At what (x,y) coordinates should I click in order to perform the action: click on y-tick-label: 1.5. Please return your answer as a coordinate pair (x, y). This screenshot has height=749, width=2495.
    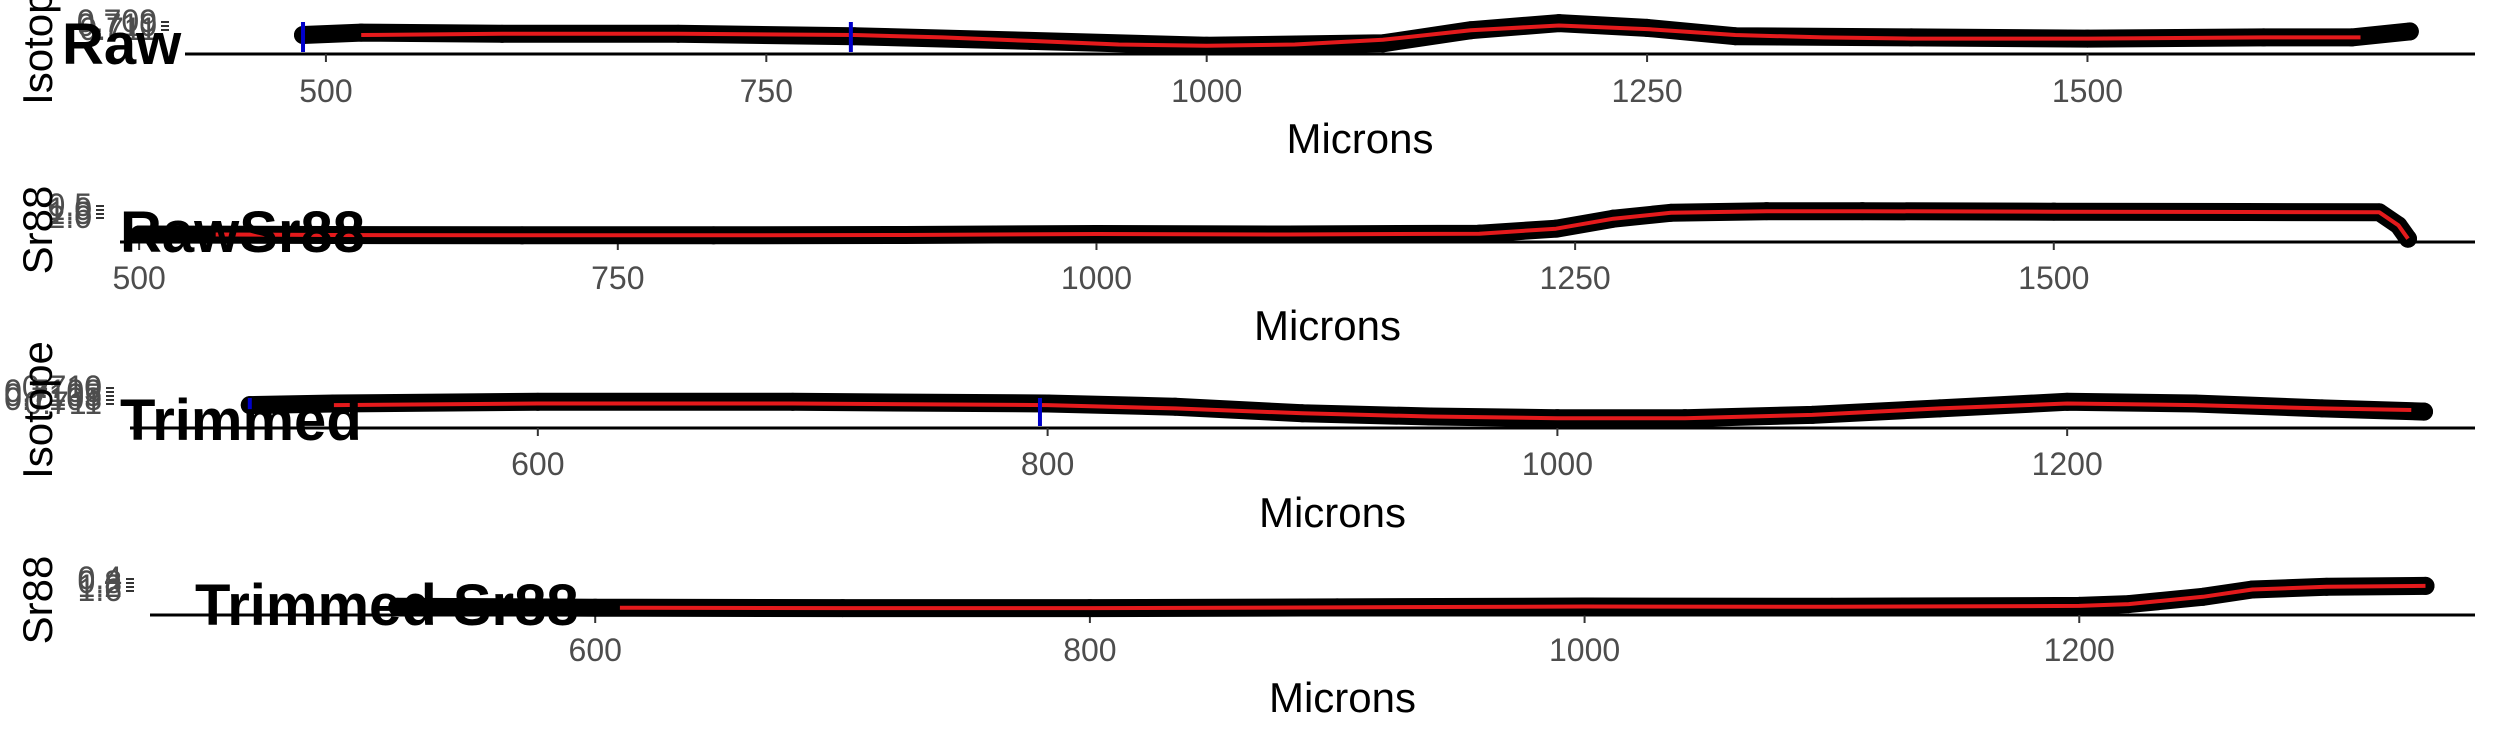
    Looking at the image, I should click on (70, 213).